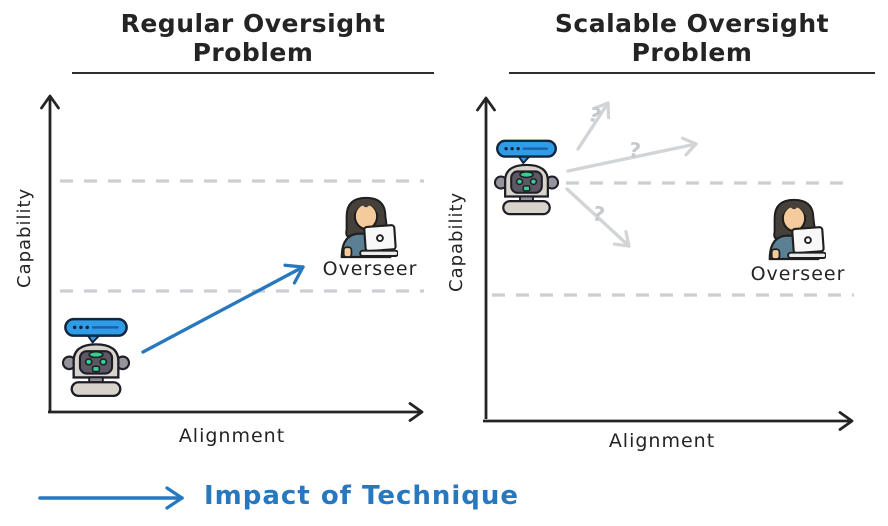 Image resolution: width=888 pixels, height=526 pixels. What do you see at coordinates (24, 238) in the screenshot?
I see `left-y-axis-label: Capability` at bounding box center [24, 238].